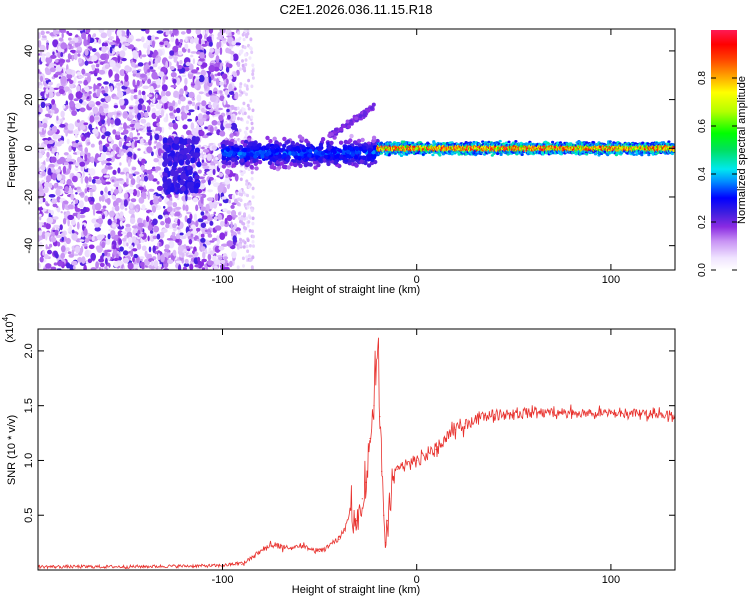 The width and height of the screenshot is (750, 600). I want to click on spectrogram-cell-2024, so click(139, 246).